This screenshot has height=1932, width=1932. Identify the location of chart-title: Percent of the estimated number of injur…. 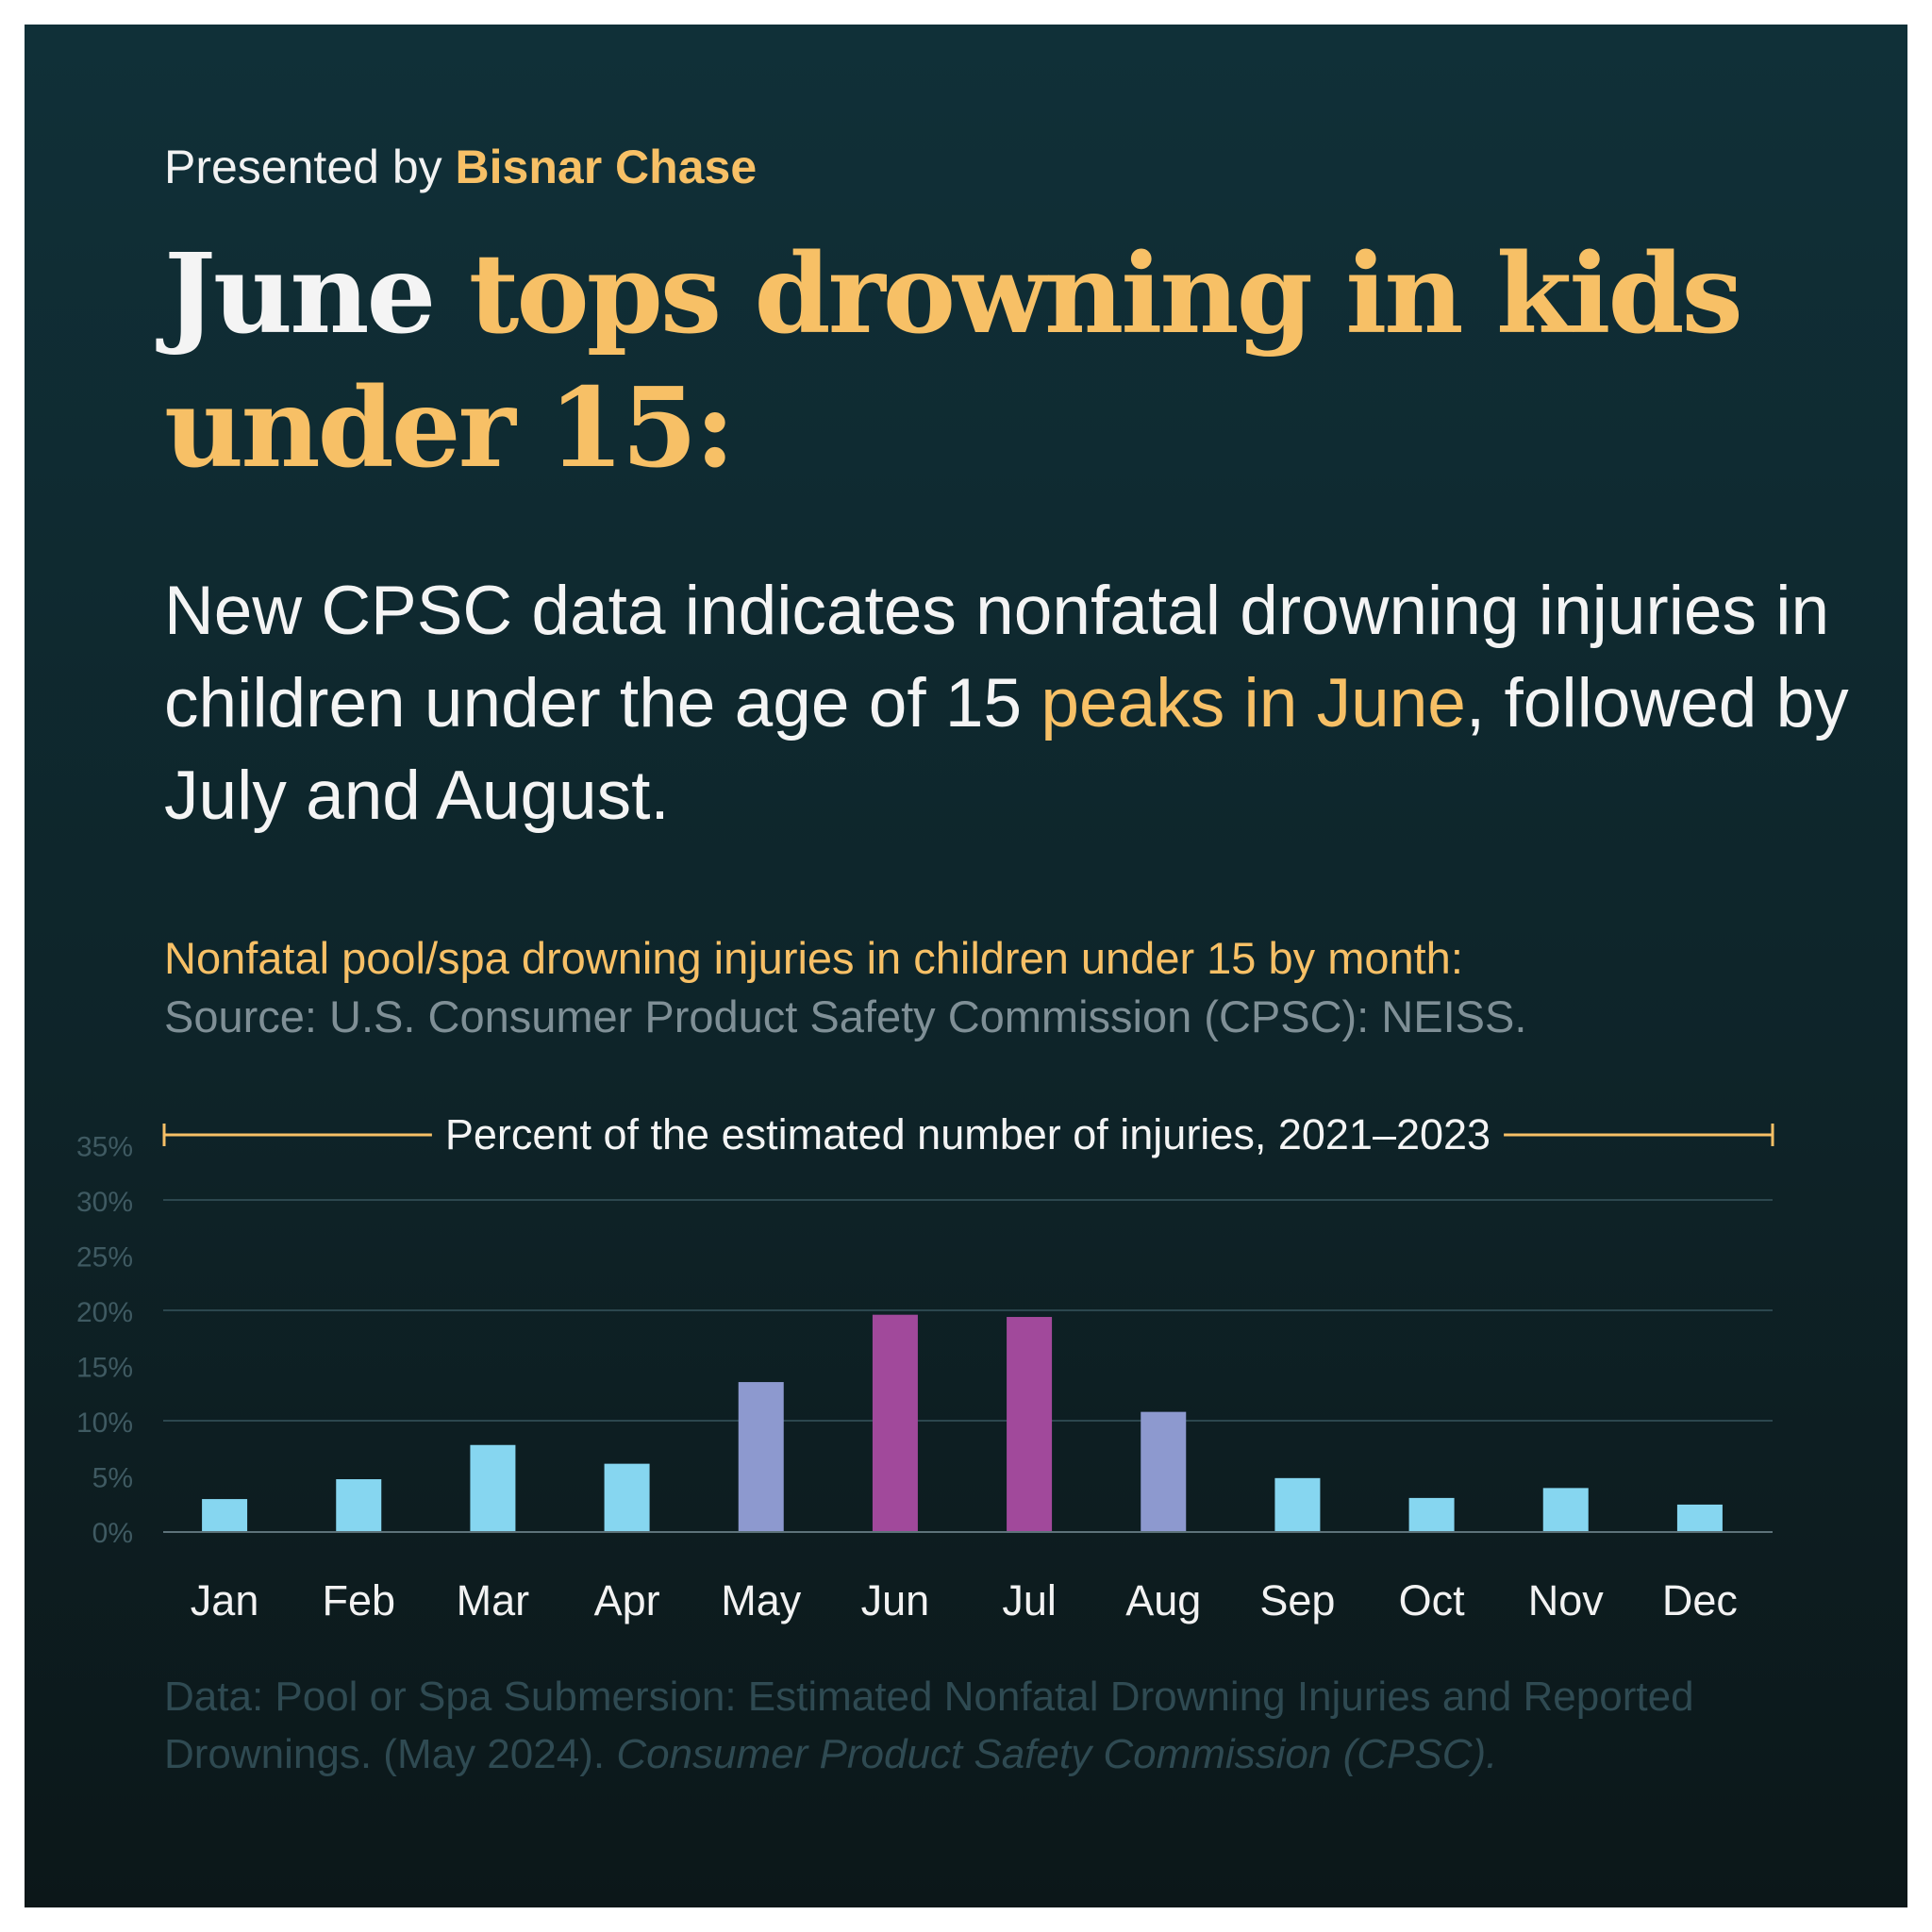
(968, 1134).